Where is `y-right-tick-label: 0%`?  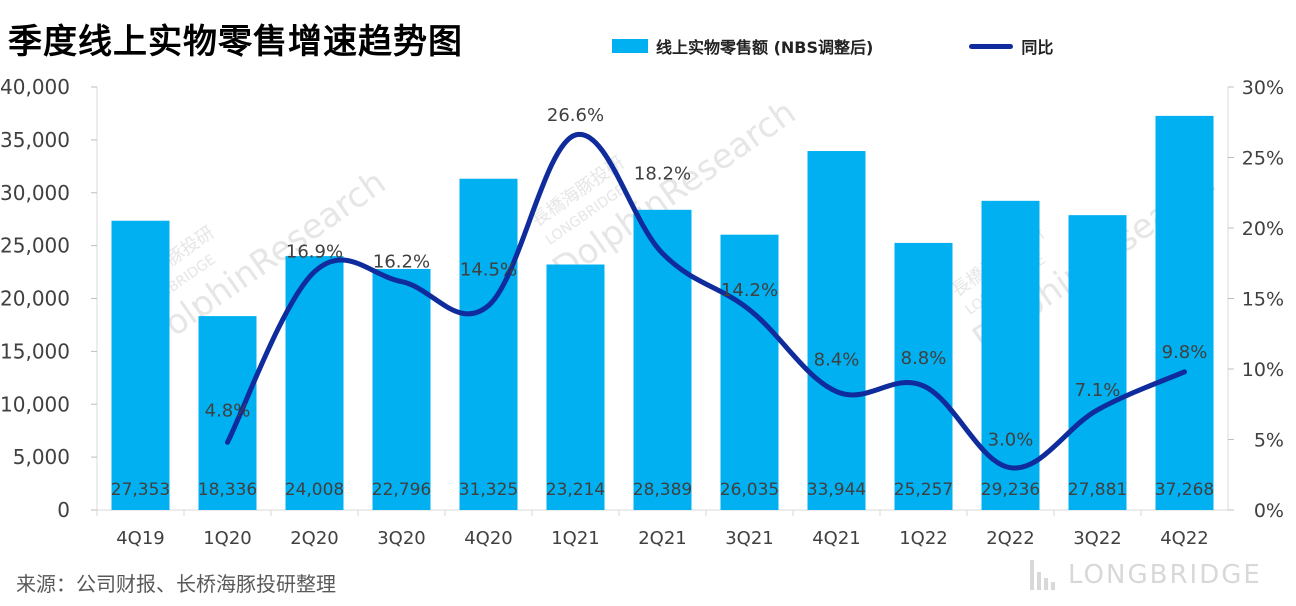 y-right-tick-label: 0% is located at coordinates (1269, 511).